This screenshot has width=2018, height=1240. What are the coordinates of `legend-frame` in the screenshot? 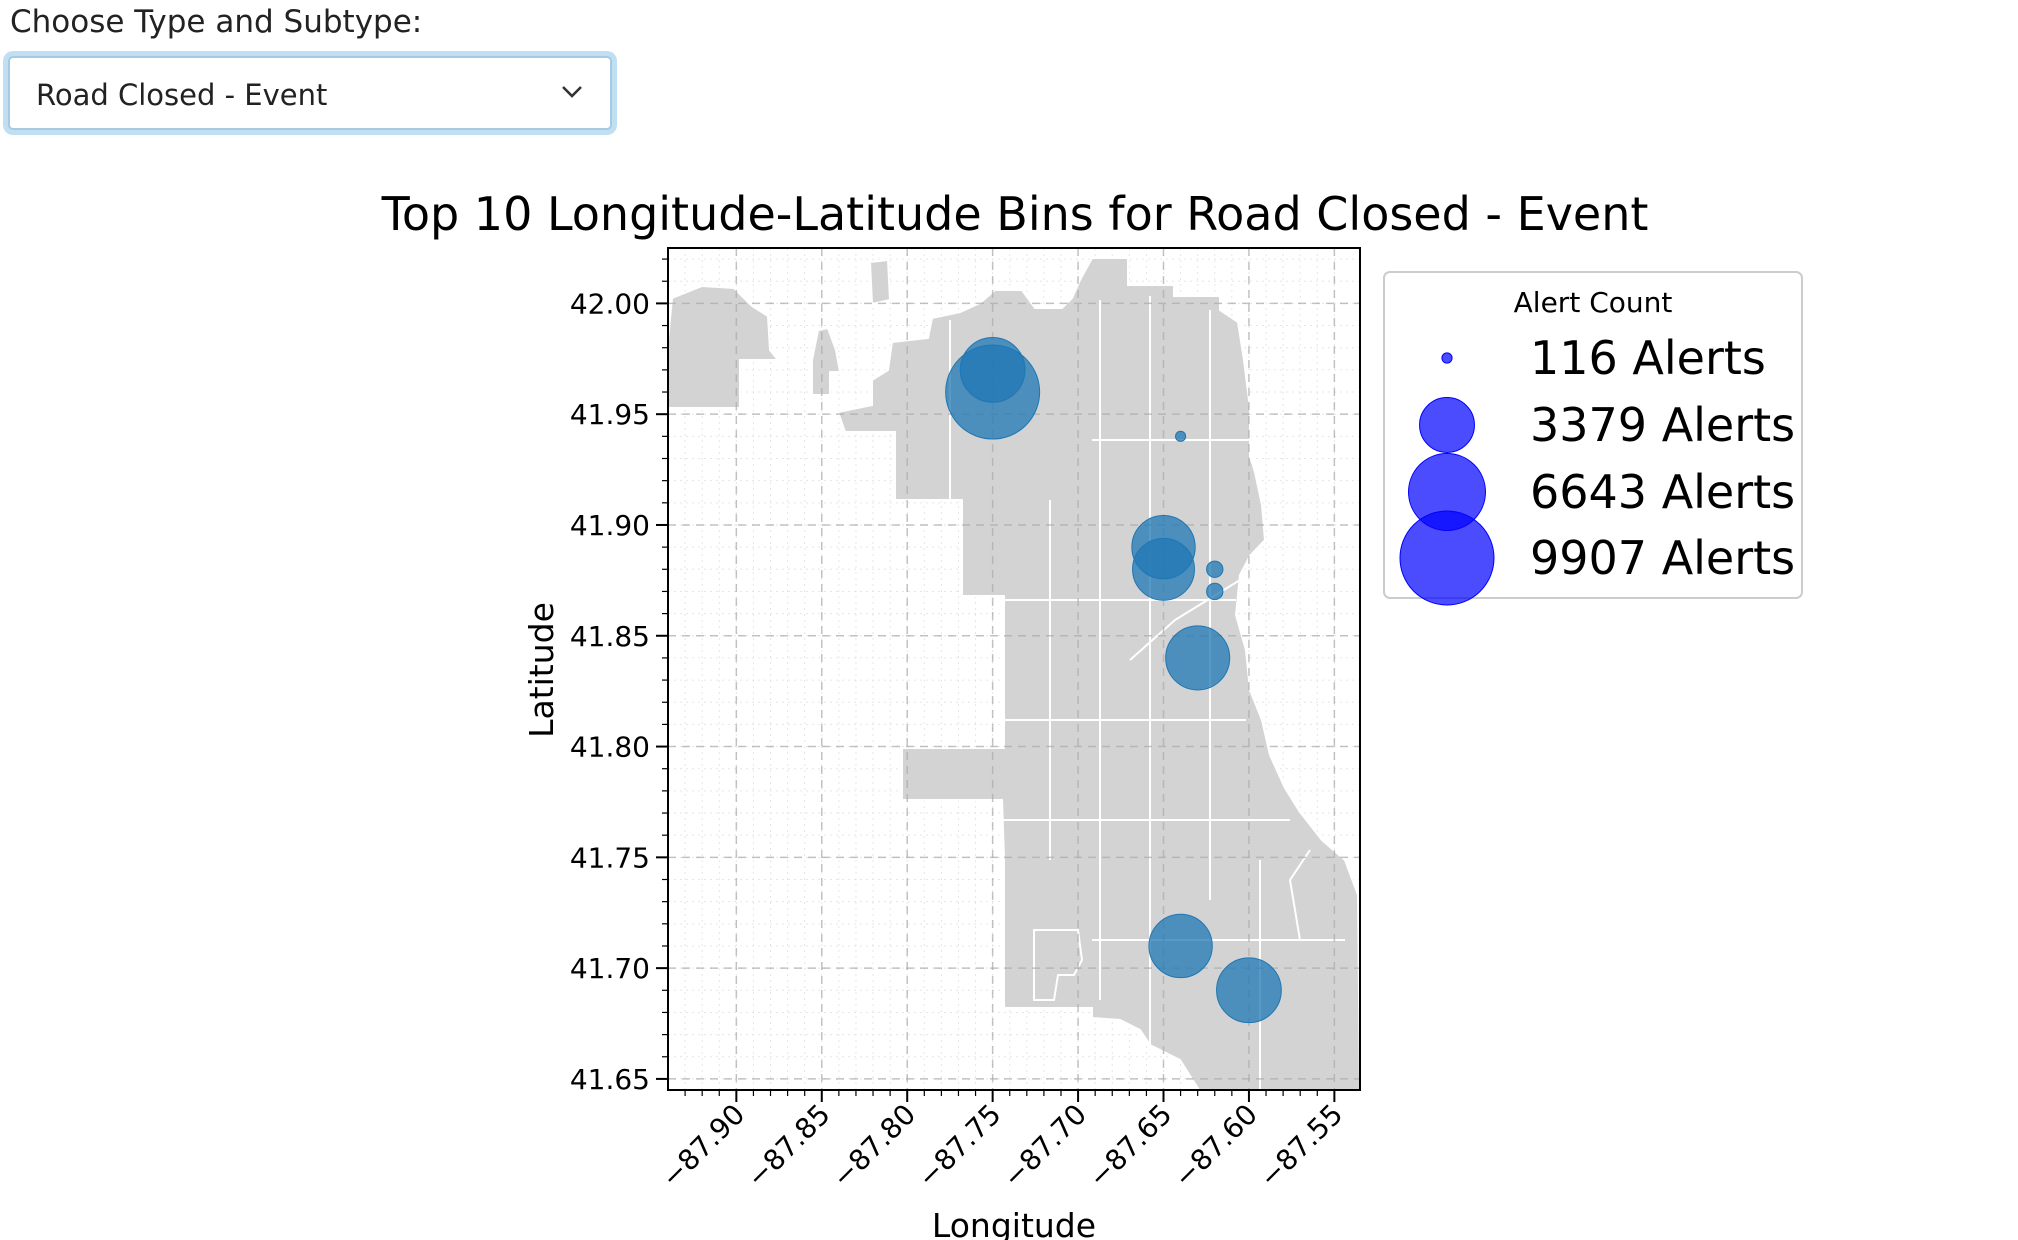 It's located at (1593, 435).